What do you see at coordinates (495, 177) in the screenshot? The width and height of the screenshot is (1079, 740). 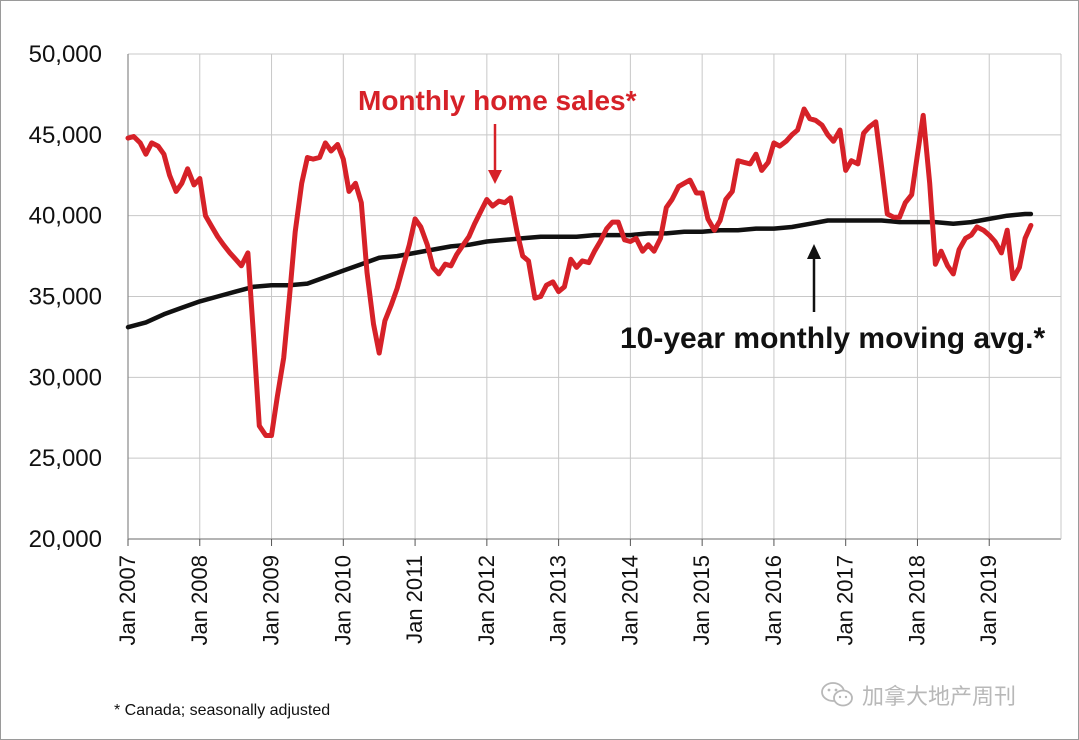 I see `monthly-sales-arrow-head` at bounding box center [495, 177].